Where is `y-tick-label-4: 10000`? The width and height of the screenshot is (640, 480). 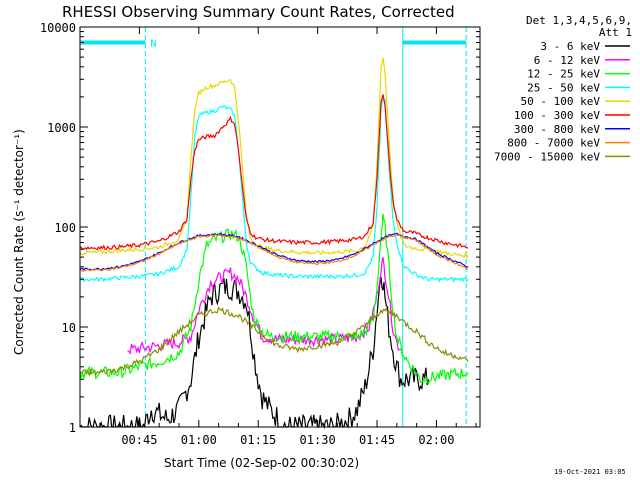
y-tick-label-4: 10000 is located at coordinates (58, 28).